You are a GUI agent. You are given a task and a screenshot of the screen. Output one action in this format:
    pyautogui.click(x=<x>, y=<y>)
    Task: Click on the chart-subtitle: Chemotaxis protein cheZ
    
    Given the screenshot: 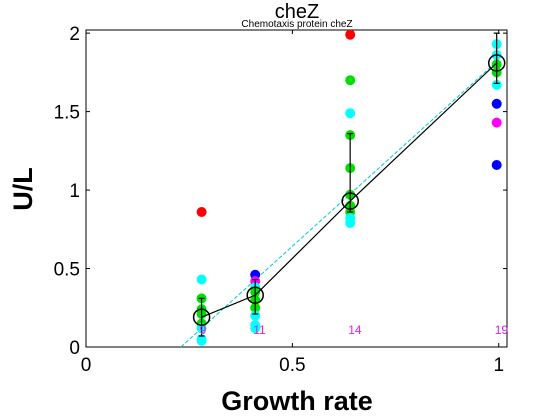 What is the action you would take?
    pyautogui.click(x=296, y=24)
    